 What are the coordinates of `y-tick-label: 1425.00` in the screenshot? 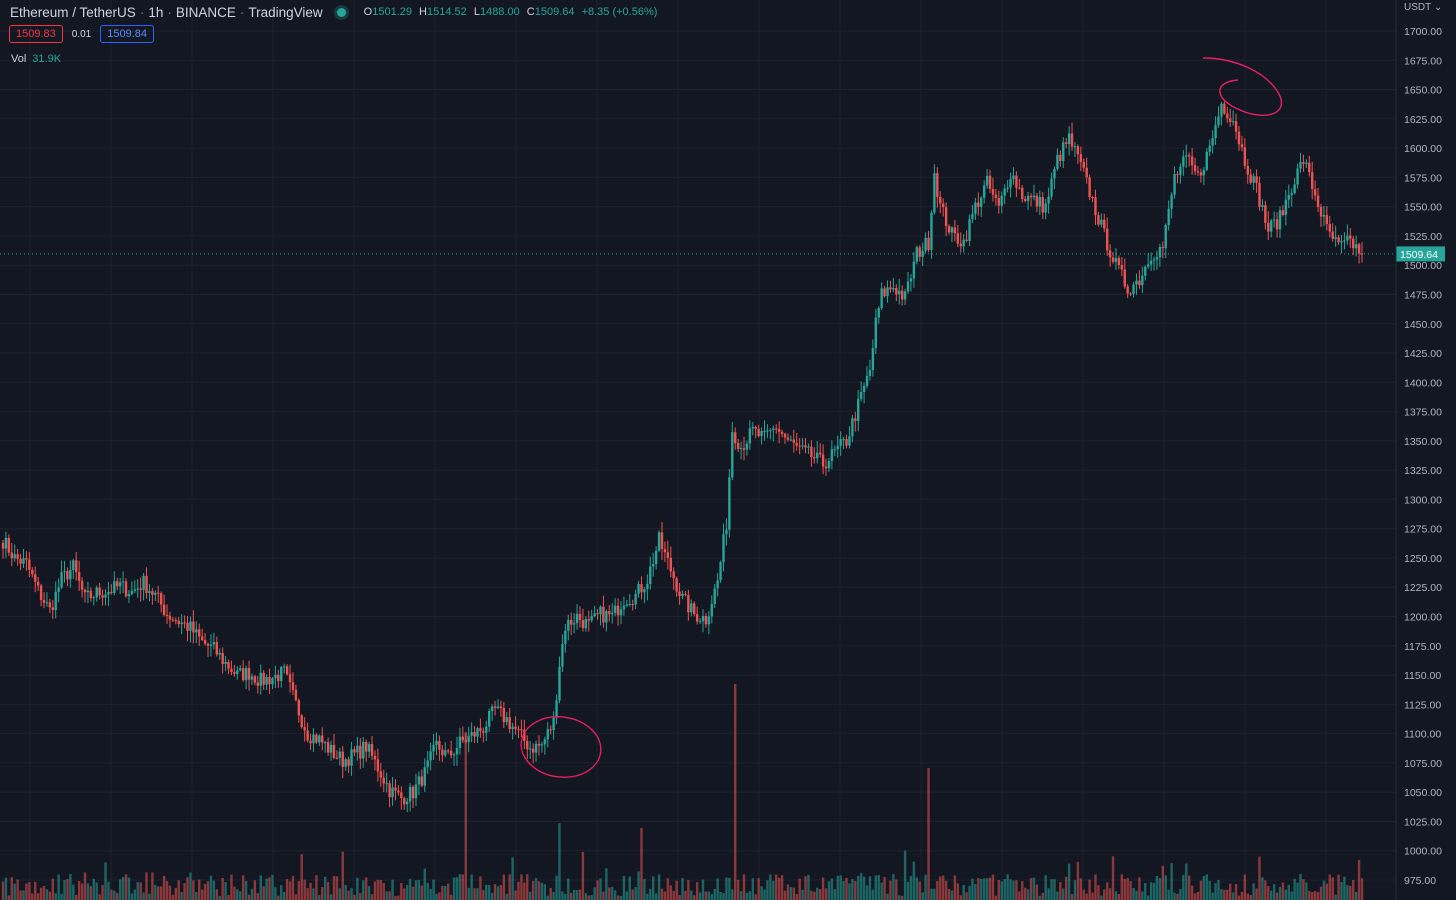 It's located at (1423, 354).